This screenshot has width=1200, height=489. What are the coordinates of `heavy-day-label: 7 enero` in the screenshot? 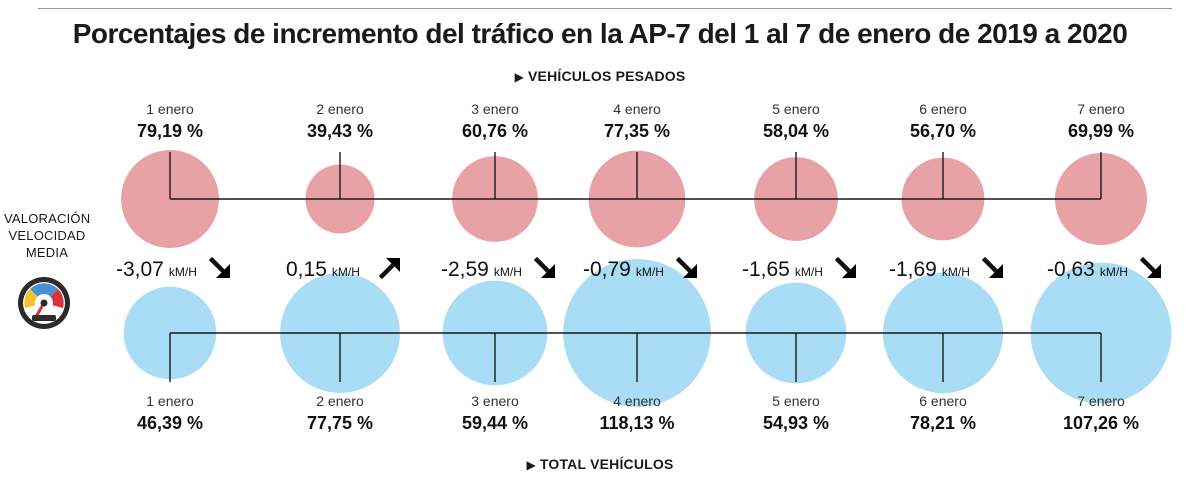 It's located at (1101, 109).